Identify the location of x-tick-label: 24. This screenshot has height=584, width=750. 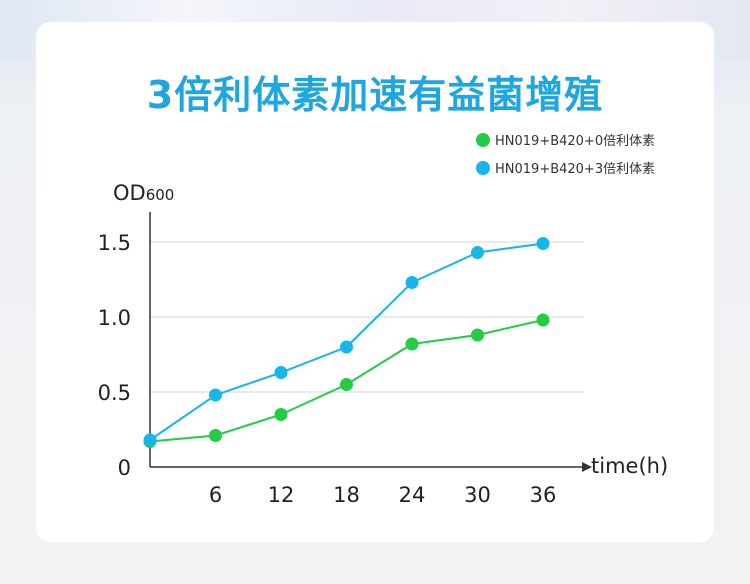
(412, 495).